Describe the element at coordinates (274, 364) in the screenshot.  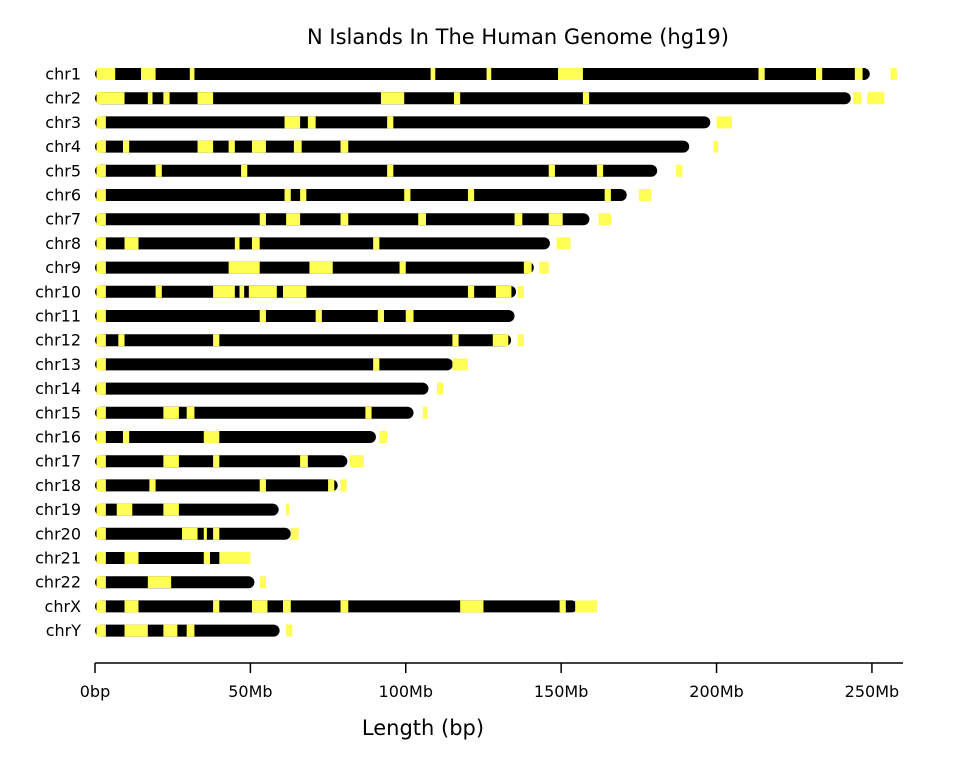
I see `chromosome-bar-chr13` at that location.